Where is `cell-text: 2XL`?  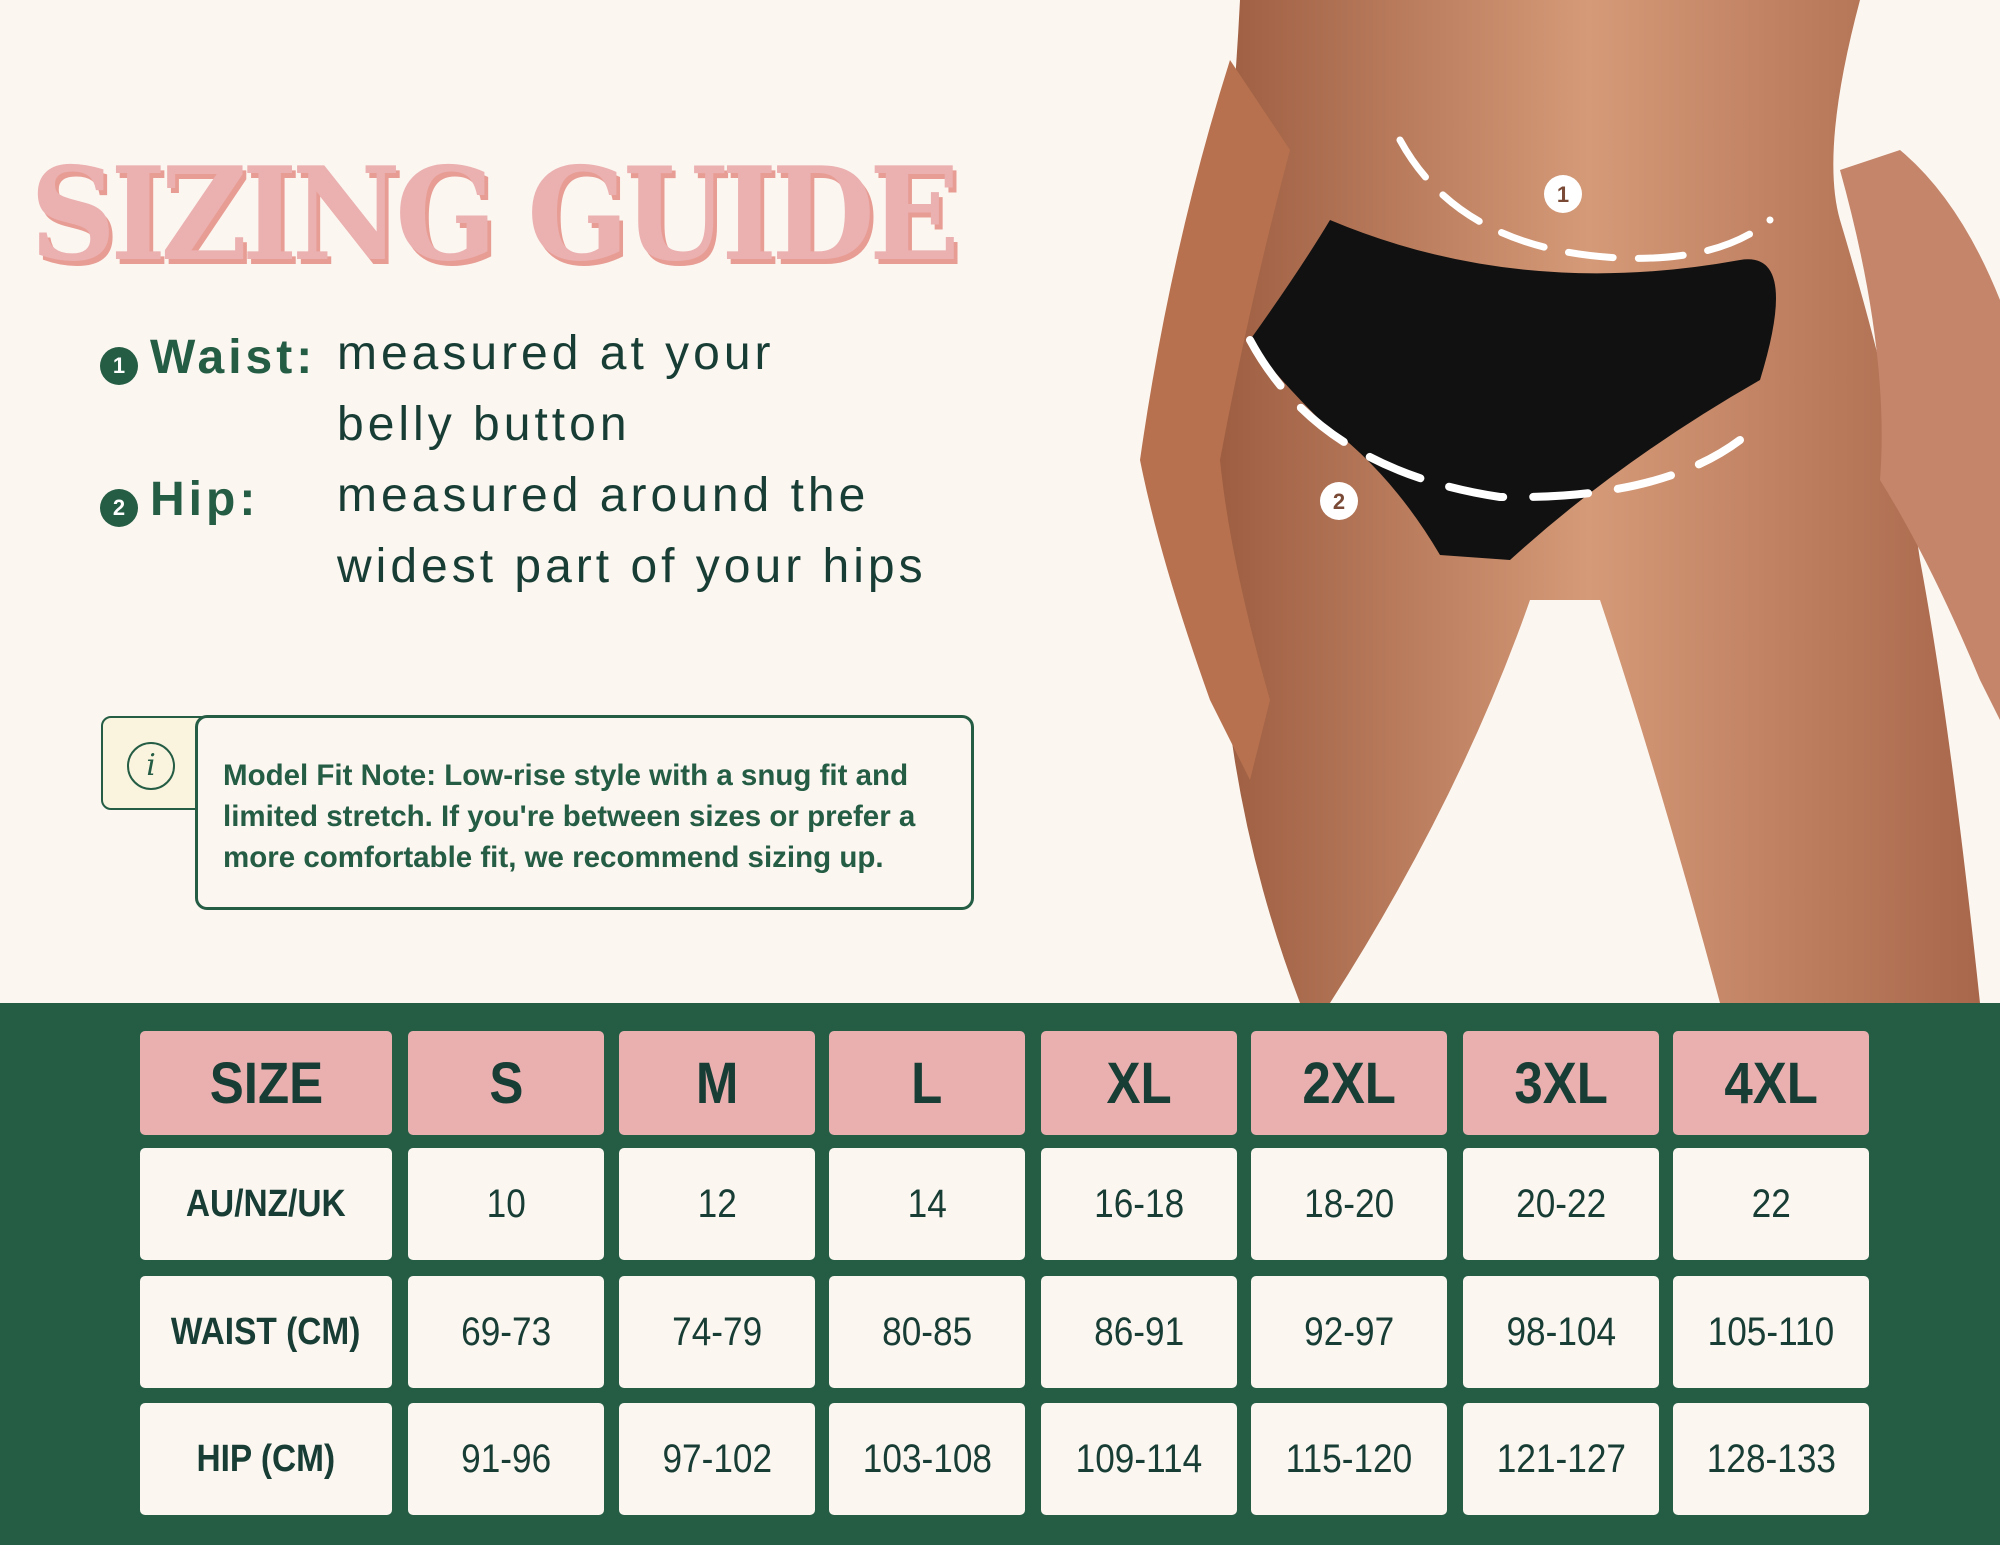
cell-text: 2XL is located at coordinates (1349, 1083).